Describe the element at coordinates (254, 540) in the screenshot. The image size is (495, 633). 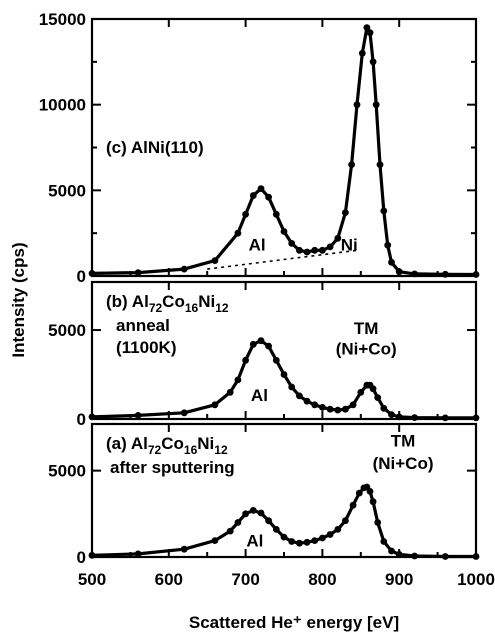
I see `annotation-a: Al` at that location.